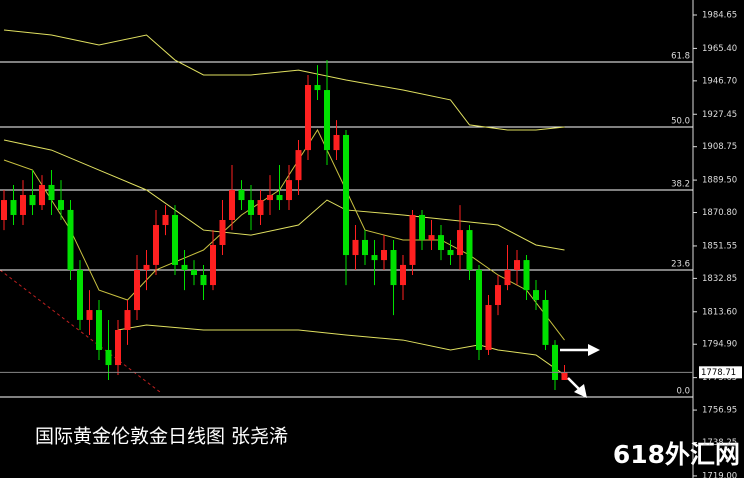  Describe the element at coordinates (719, 49) in the screenshot. I see `y-tick-label: 1965.40` at that location.